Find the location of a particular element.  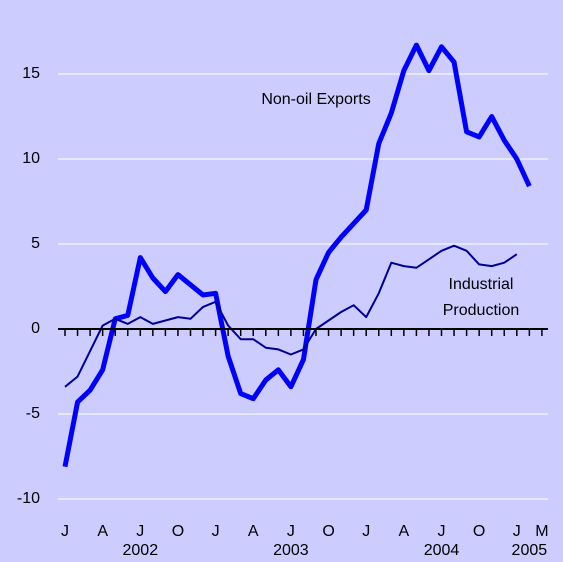

y-tick-label: 0 is located at coordinates (35, 328).